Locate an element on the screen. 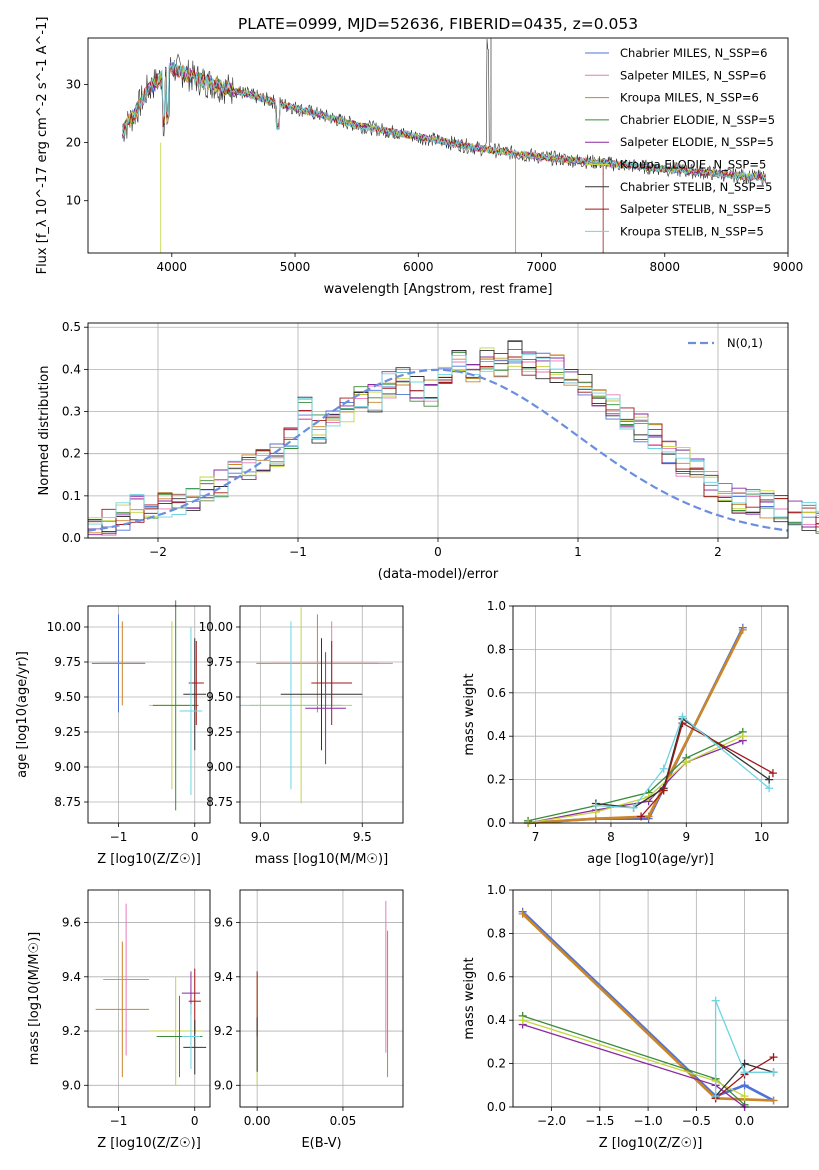 The image size is (819, 1170). y-tick-label: 9.50 is located at coordinates (219, 697).